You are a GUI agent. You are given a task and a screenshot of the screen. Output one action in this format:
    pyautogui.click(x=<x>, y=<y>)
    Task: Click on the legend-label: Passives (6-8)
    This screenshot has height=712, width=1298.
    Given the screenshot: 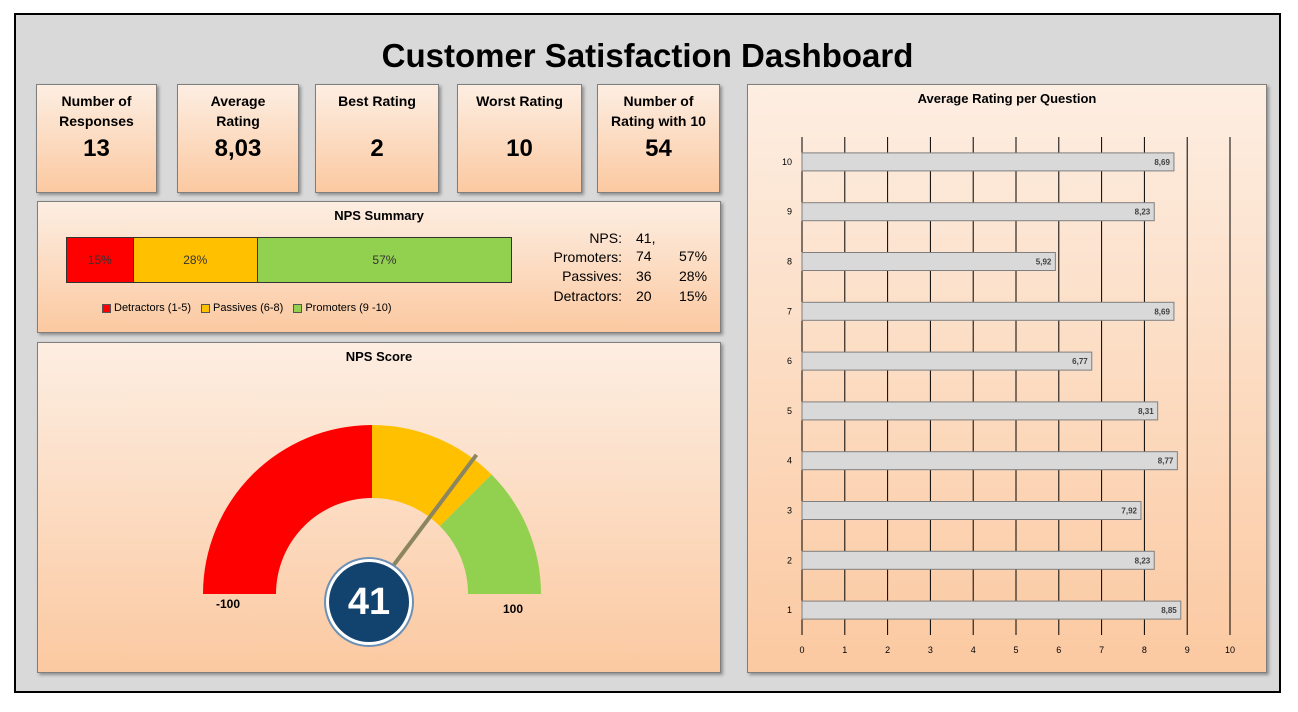 What is the action you would take?
    pyautogui.click(x=248, y=308)
    